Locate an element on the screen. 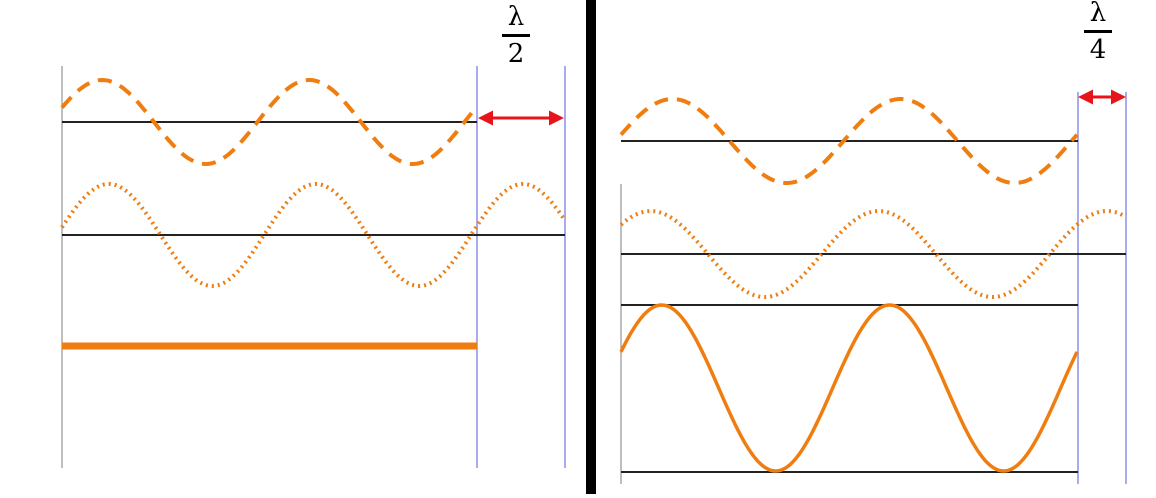  right-dashed-wave is located at coordinates (849, 141).